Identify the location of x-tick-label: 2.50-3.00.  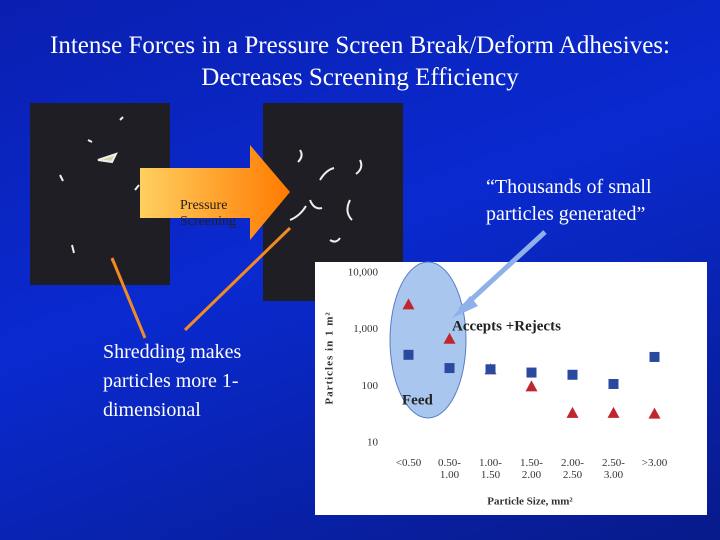
(613, 469).